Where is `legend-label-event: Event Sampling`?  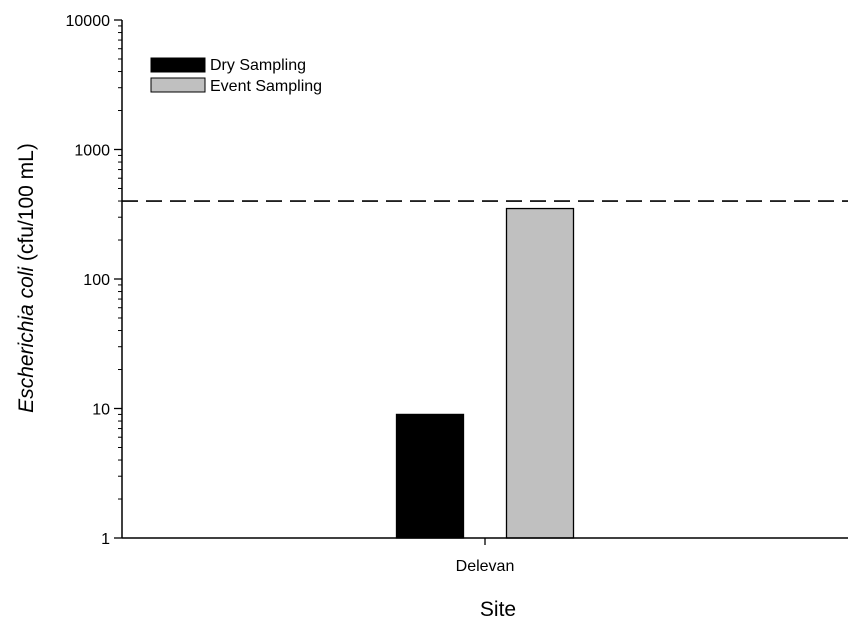
legend-label-event: Event Sampling is located at coordinates (266, 86).